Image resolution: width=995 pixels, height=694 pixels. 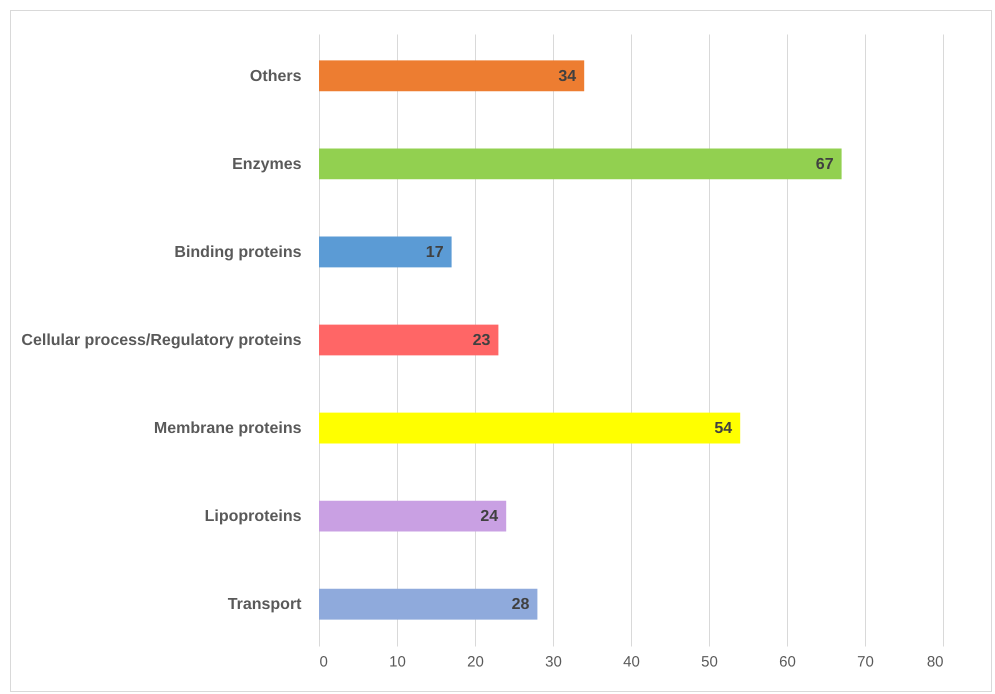 I want to click on x-tick-label: 30, so click(x=553, y=662).